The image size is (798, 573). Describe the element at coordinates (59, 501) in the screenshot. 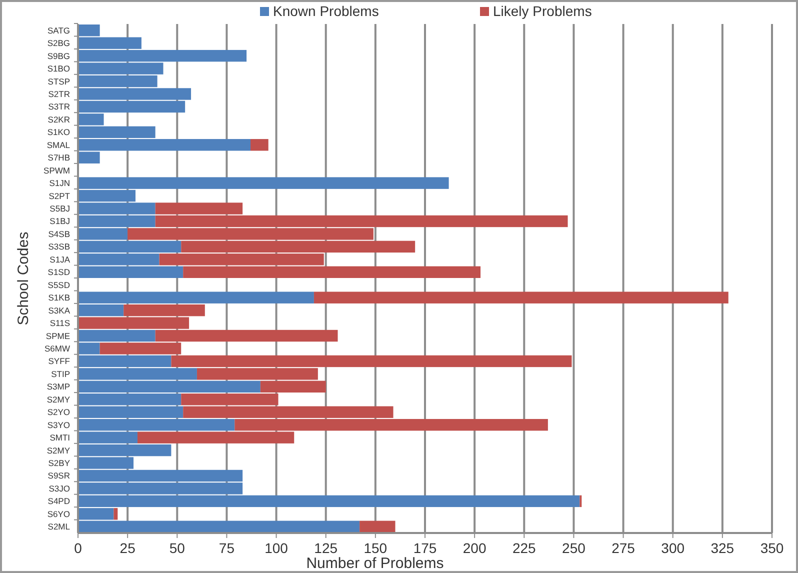

I see `y-tick-label: S4PD` at that location.